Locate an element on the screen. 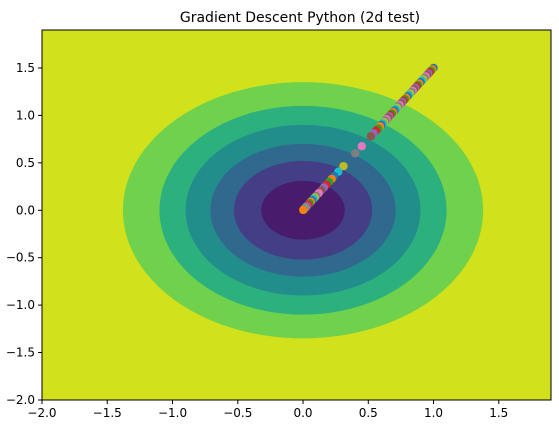 The height and width of the screenshot is (438, 559). x-tick-label: 0.0 is located at coordinates (302, 413).